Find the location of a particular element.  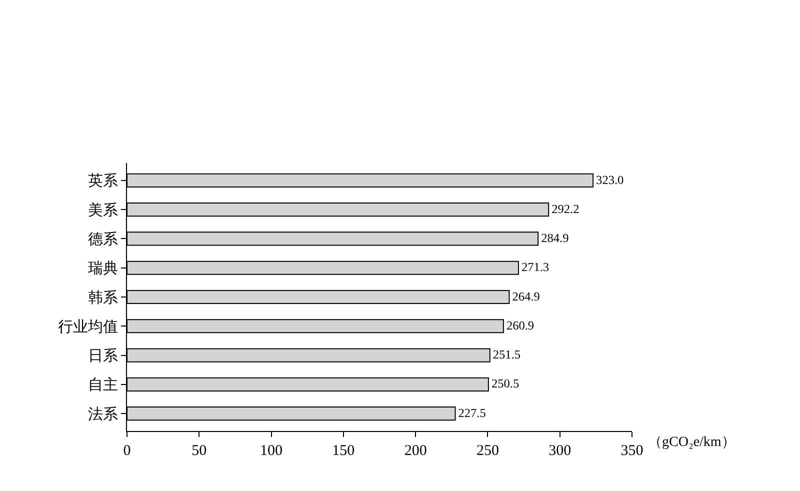

y-tick-label: 行业均值 is located at coordinates (88, 326).